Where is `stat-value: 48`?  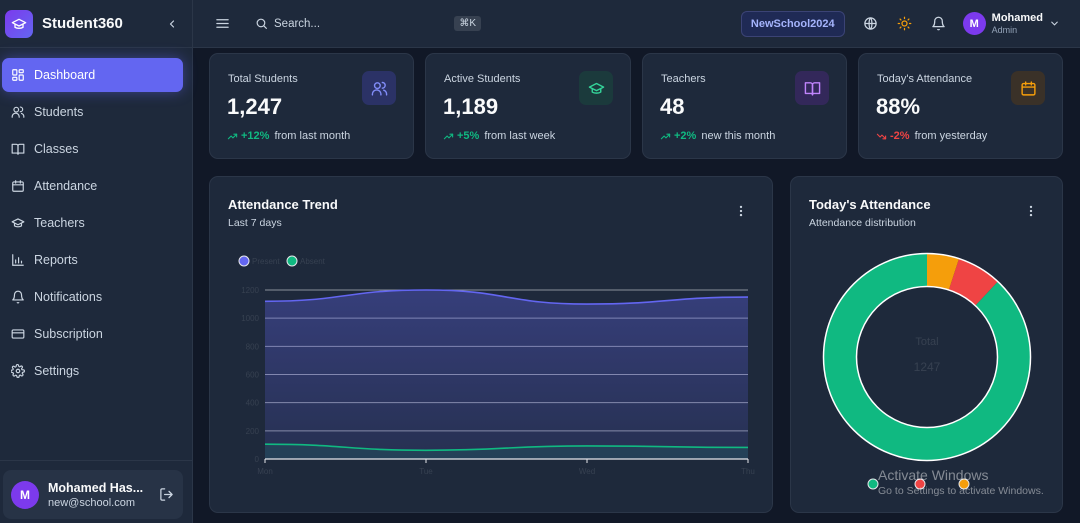 stat-value: 48 is located at coordinates (672, 106).